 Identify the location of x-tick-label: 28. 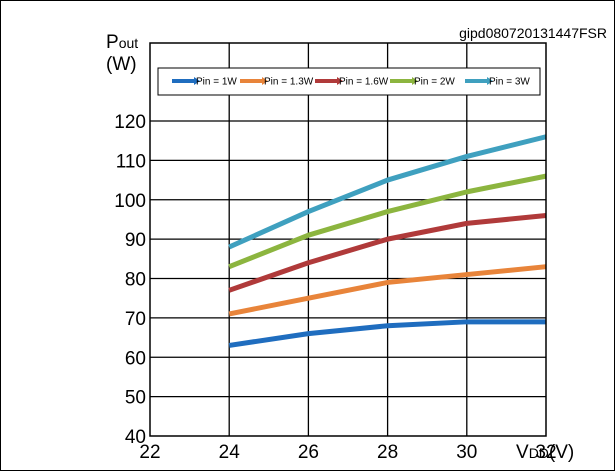
(387, 452).